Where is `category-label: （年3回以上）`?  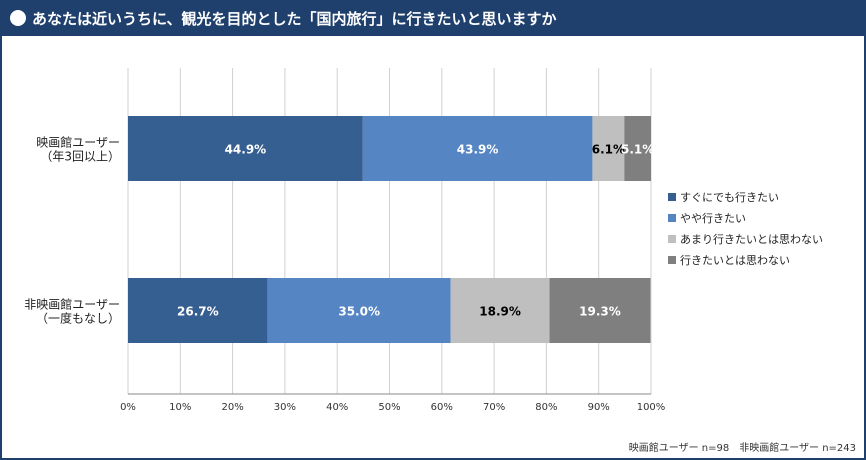
category-label: （年3回以上） is located at coordinates (80, 157).